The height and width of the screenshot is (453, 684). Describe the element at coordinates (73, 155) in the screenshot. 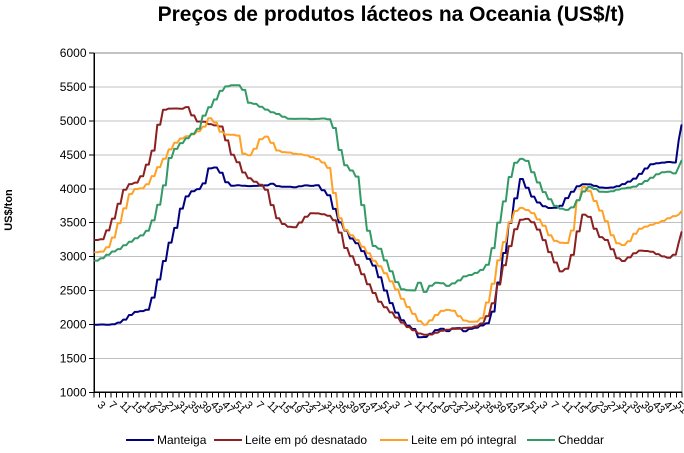

I see `svg-text: 4500` at that location.